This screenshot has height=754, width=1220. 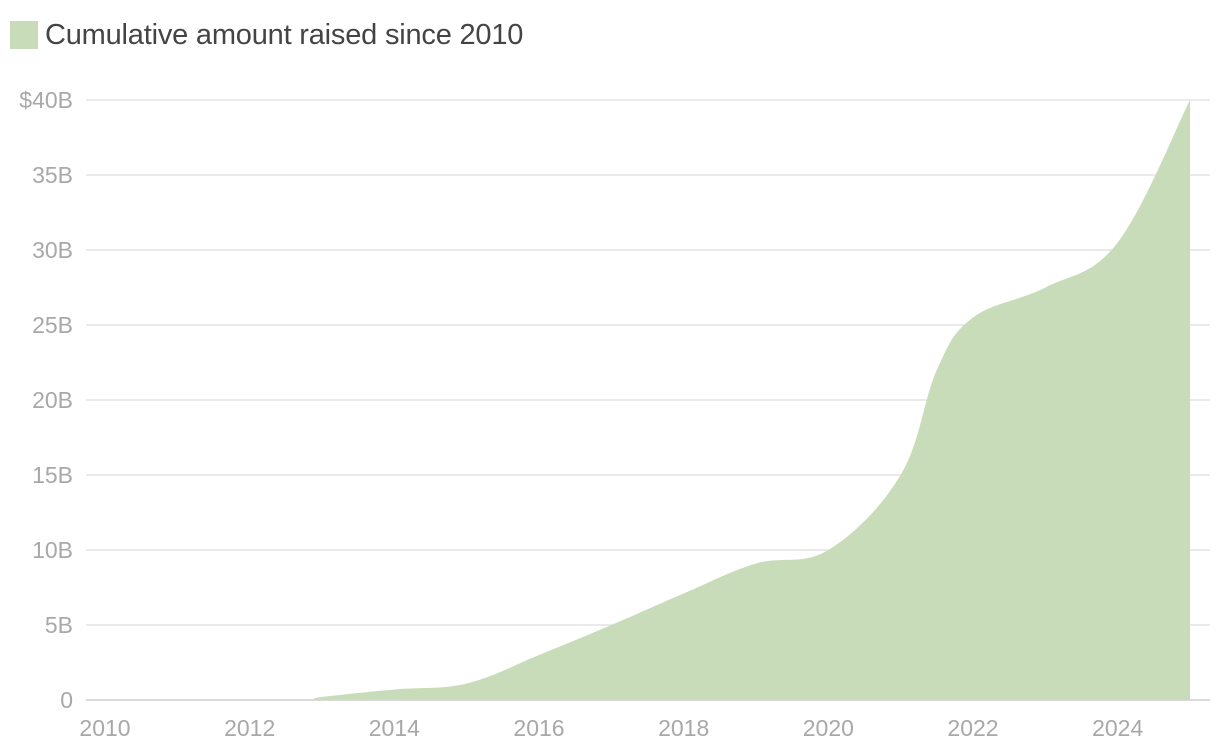 I want to click on y-tick-label: 30B, so click(x=52, y=250).